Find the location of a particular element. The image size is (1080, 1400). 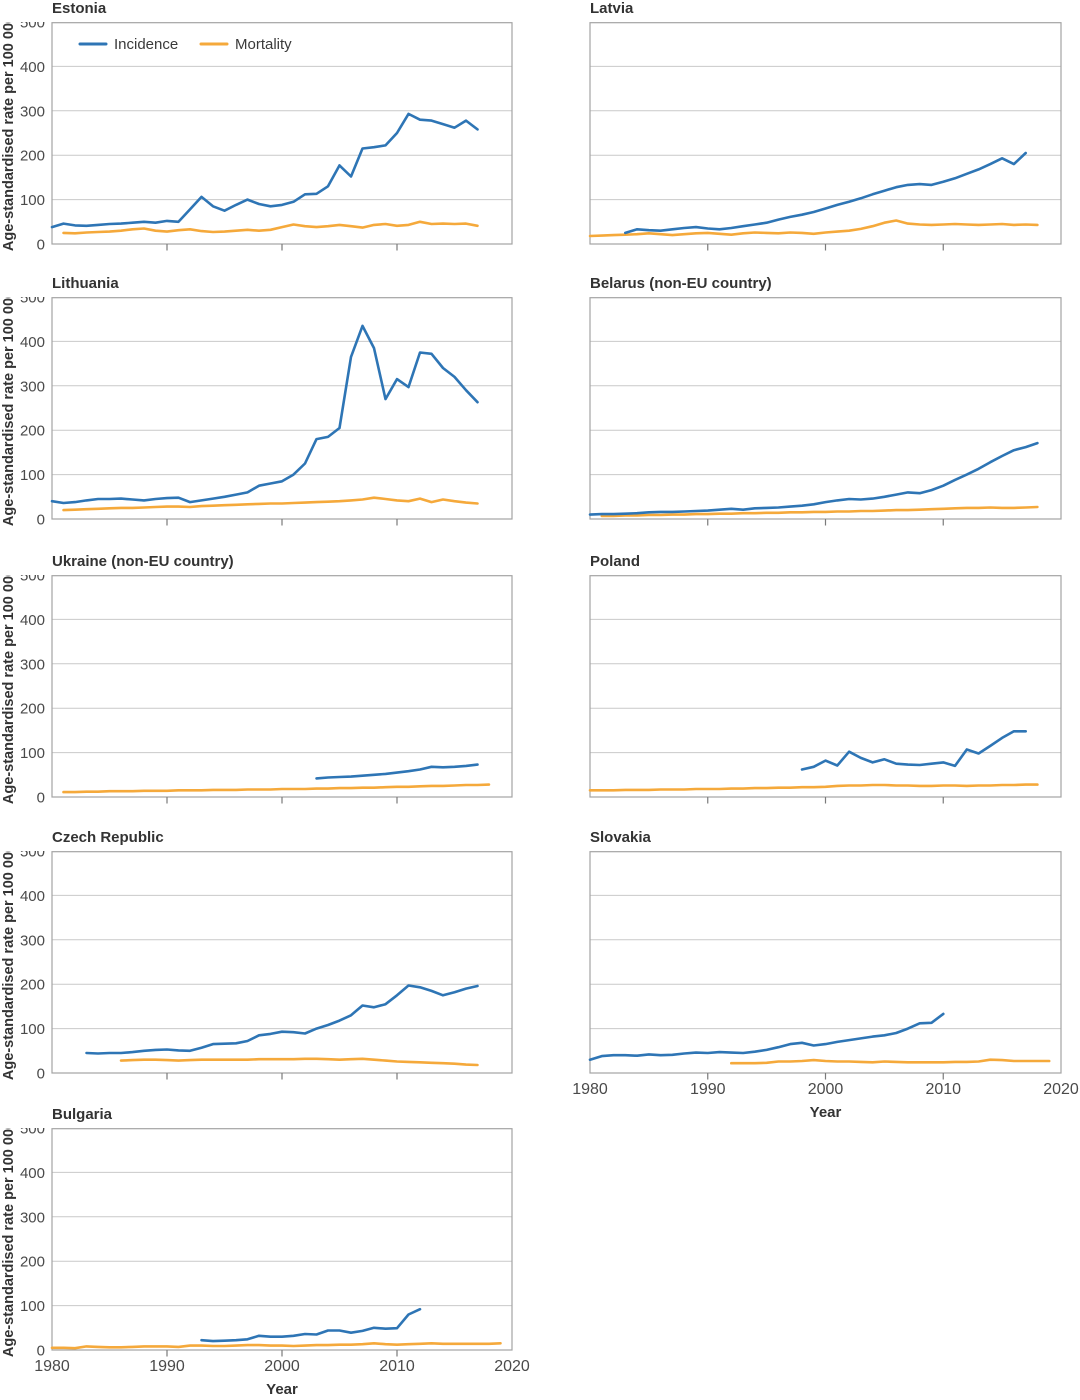

estonia-incidence-line is located at coordinates (264, 170).